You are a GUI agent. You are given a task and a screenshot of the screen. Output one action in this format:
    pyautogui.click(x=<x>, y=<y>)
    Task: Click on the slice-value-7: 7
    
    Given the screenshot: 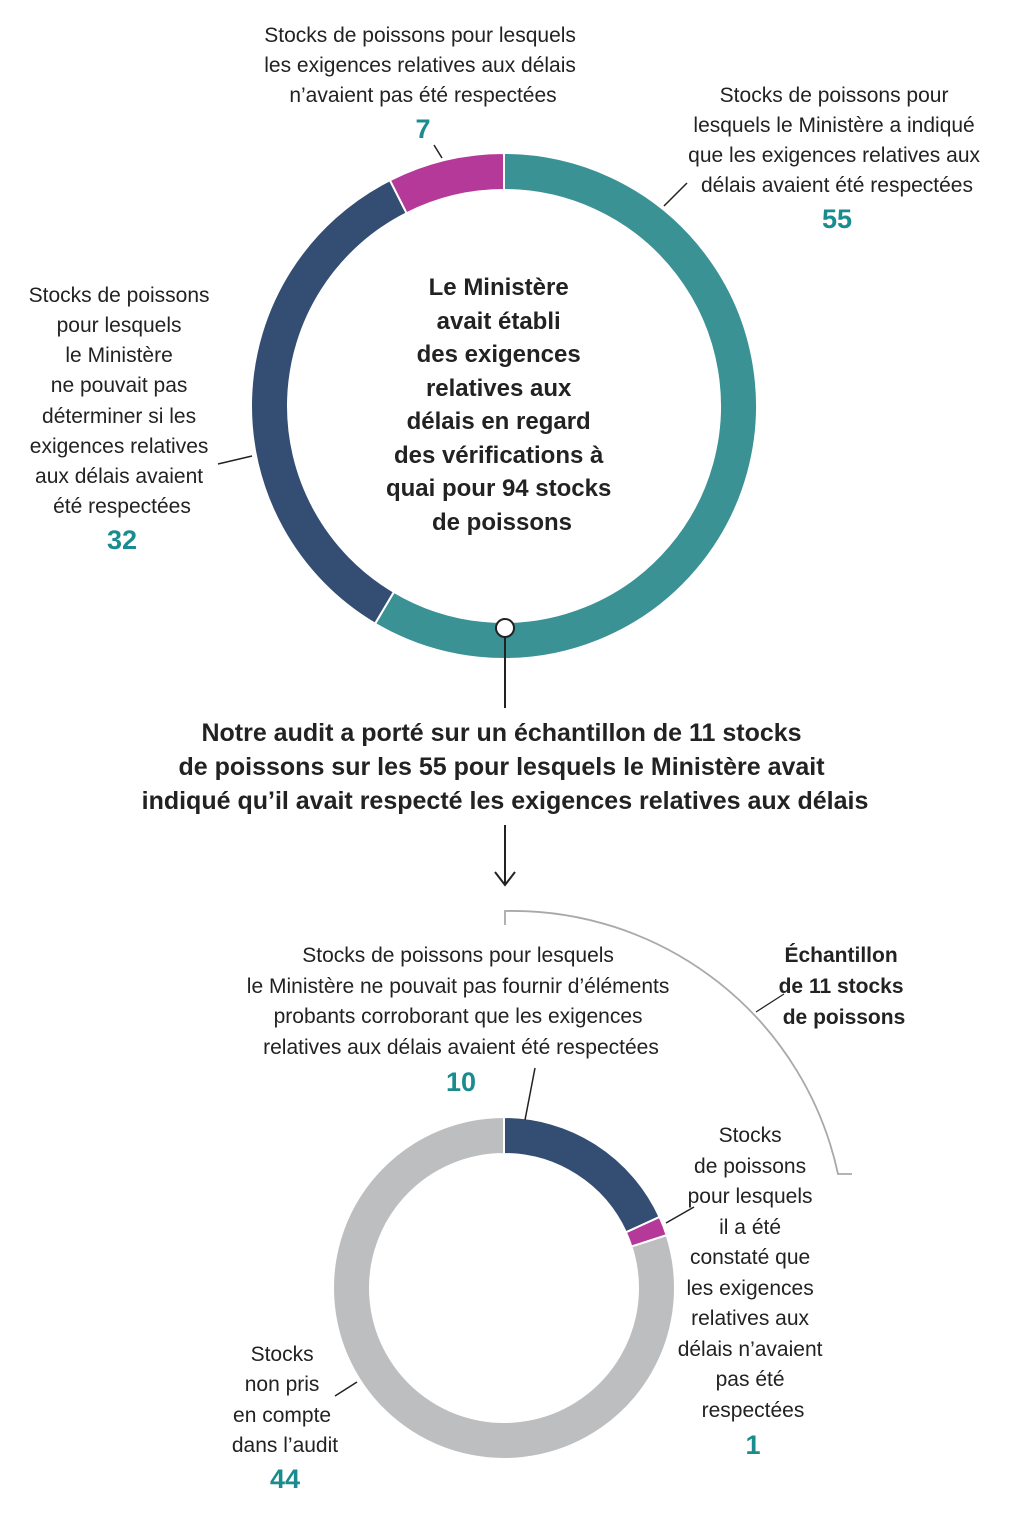 What is the action you would take?
    pyautogui.click(x=422, y=129)
    